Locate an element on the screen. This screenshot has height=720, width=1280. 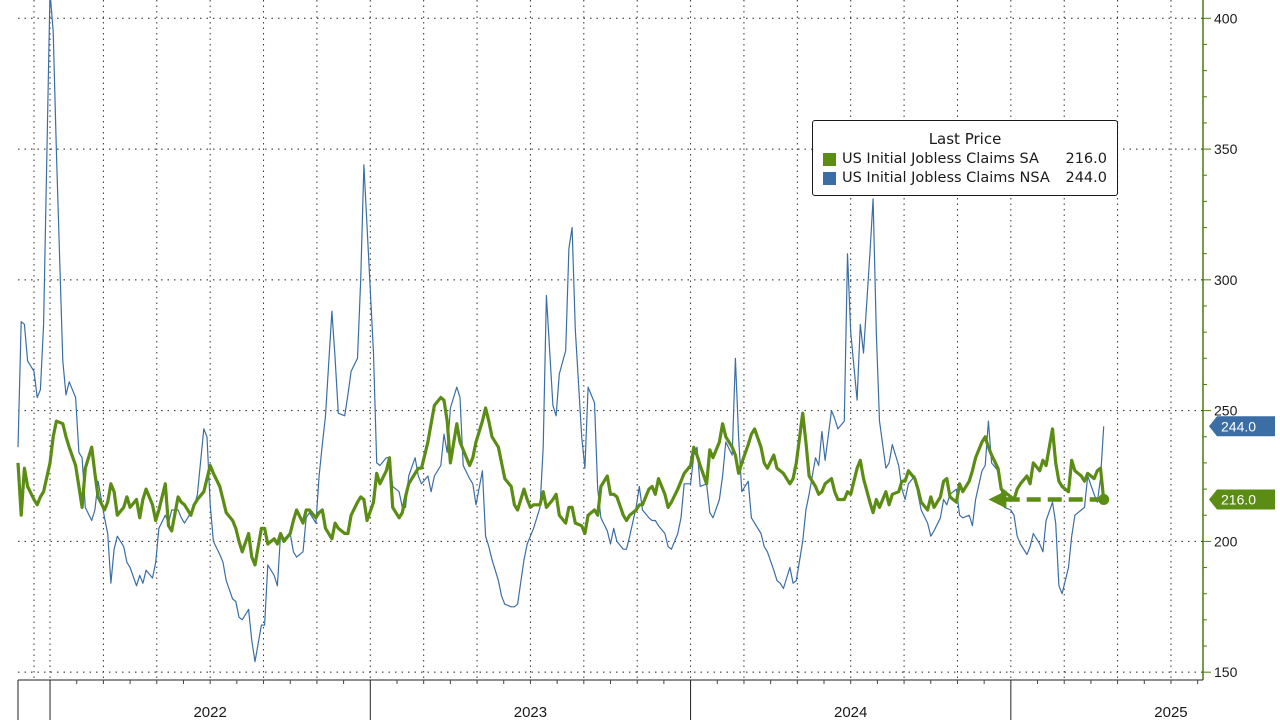
legend-name-sa: US Initial Jobless Claims SA is located at coordinates (940, 159).